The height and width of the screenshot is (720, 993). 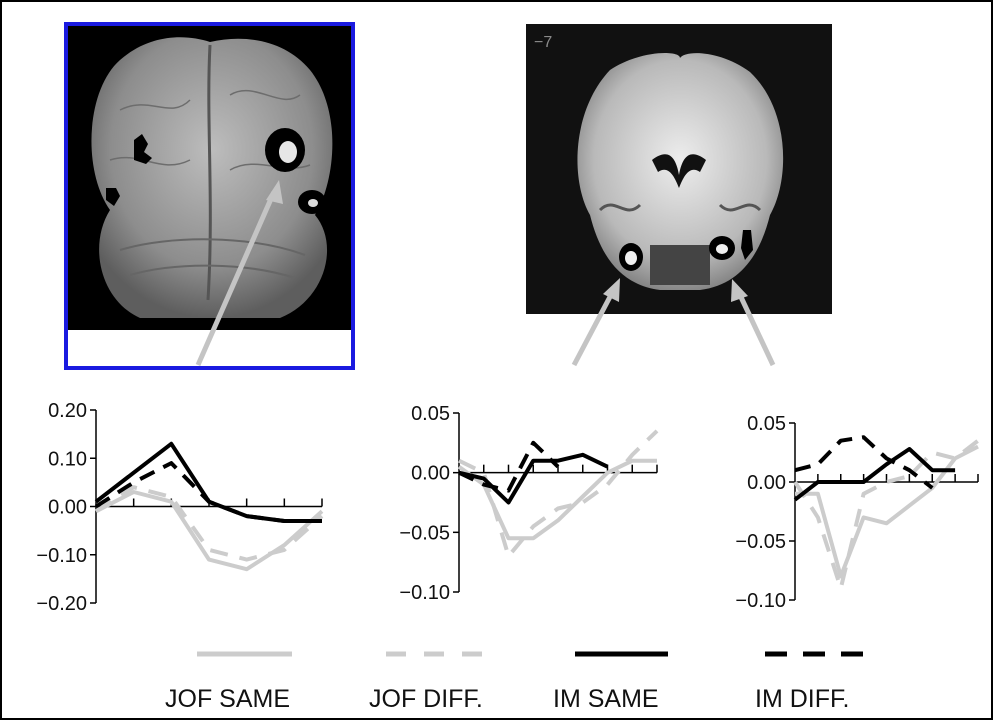 I want to click on legend-item-im-same: IM SAME, so click(x=610, y=682).